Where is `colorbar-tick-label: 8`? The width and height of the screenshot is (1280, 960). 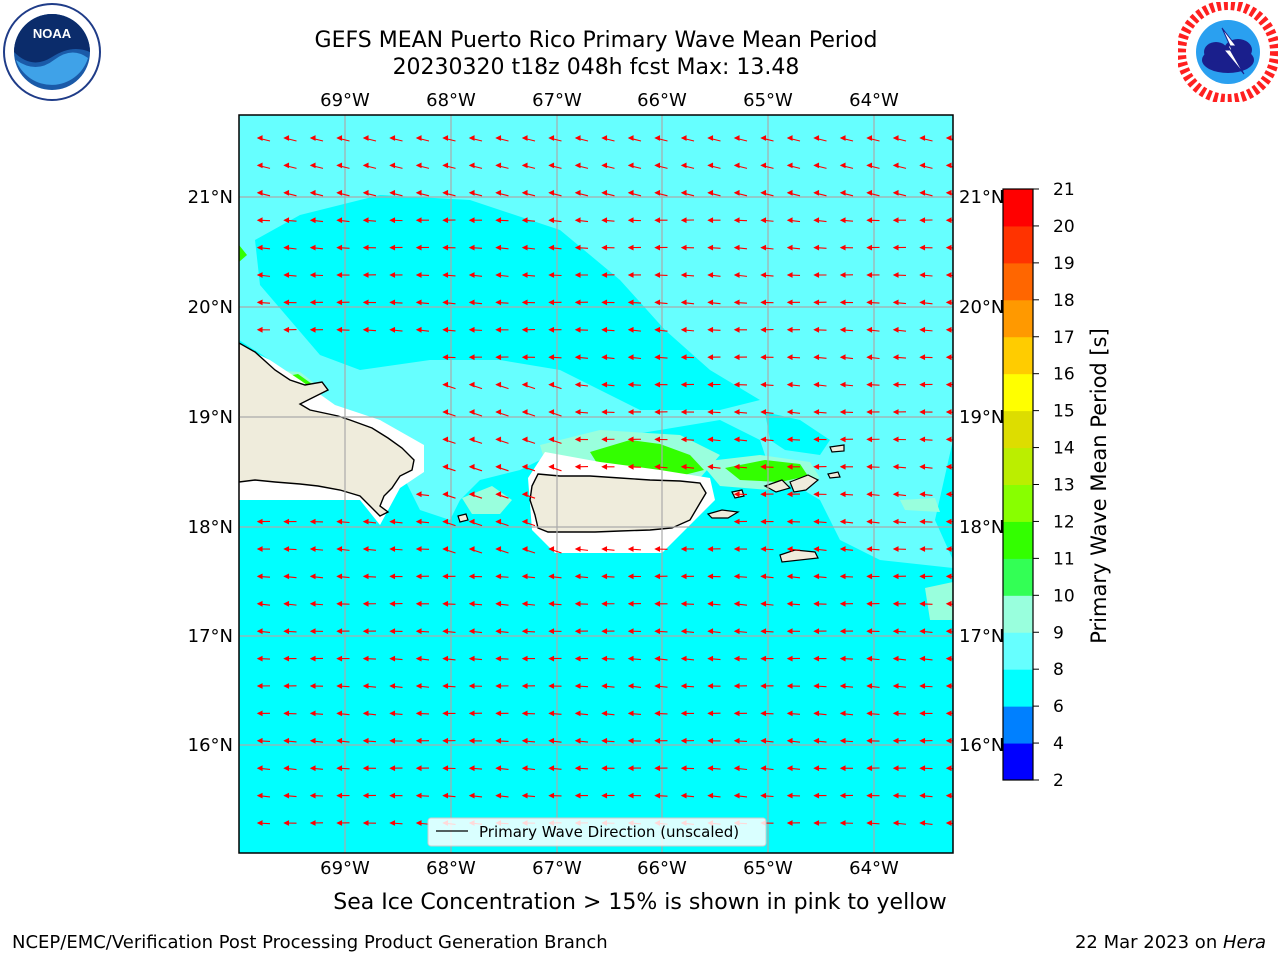
colorbar-tick-label: 8 is located at coordinates (1058, 670).